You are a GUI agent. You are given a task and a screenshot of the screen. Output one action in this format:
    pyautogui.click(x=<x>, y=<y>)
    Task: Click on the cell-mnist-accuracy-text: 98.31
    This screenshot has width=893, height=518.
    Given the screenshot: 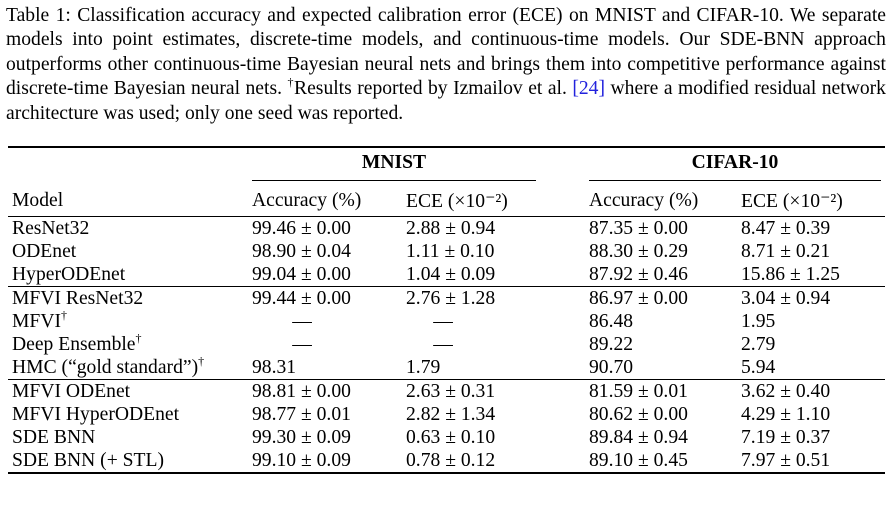 What is the action you would take?
    pyautogui.click(x=274, y=367)
    